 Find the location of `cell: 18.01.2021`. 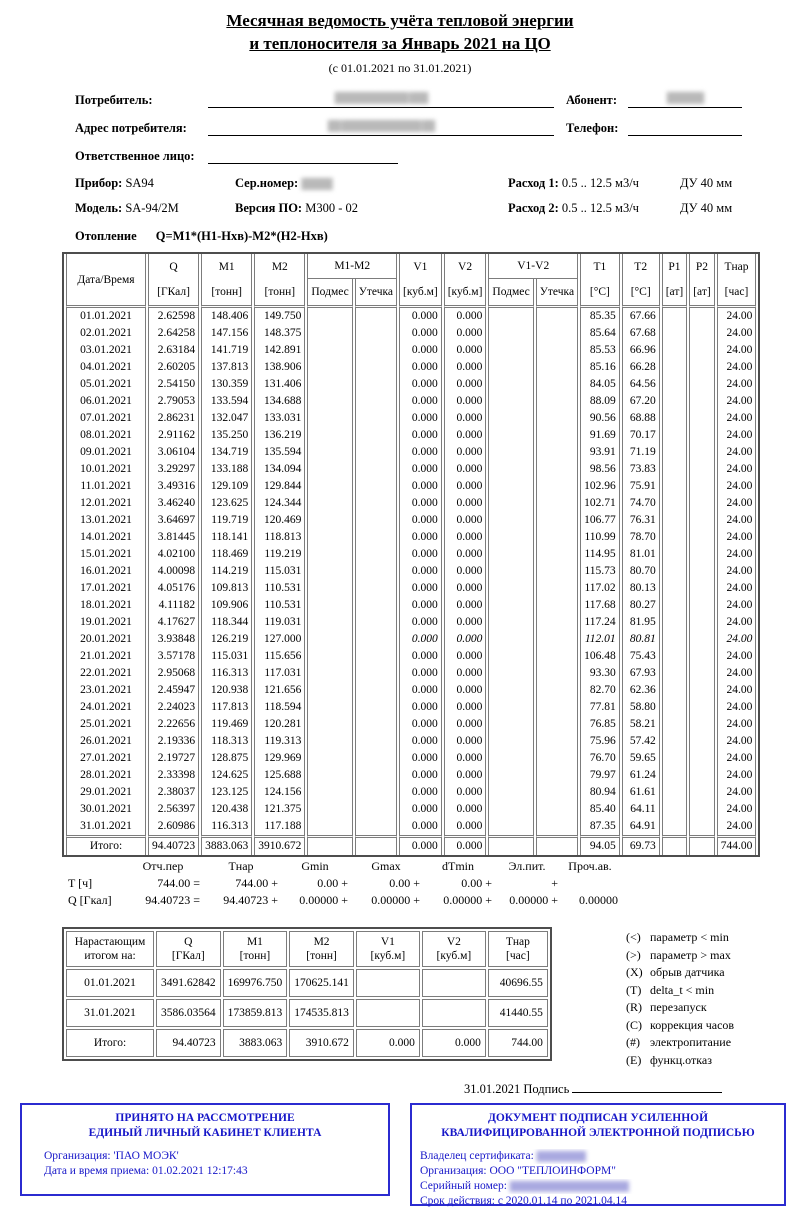

cell: 18.01.2021 is located at coordinates (106, 605).